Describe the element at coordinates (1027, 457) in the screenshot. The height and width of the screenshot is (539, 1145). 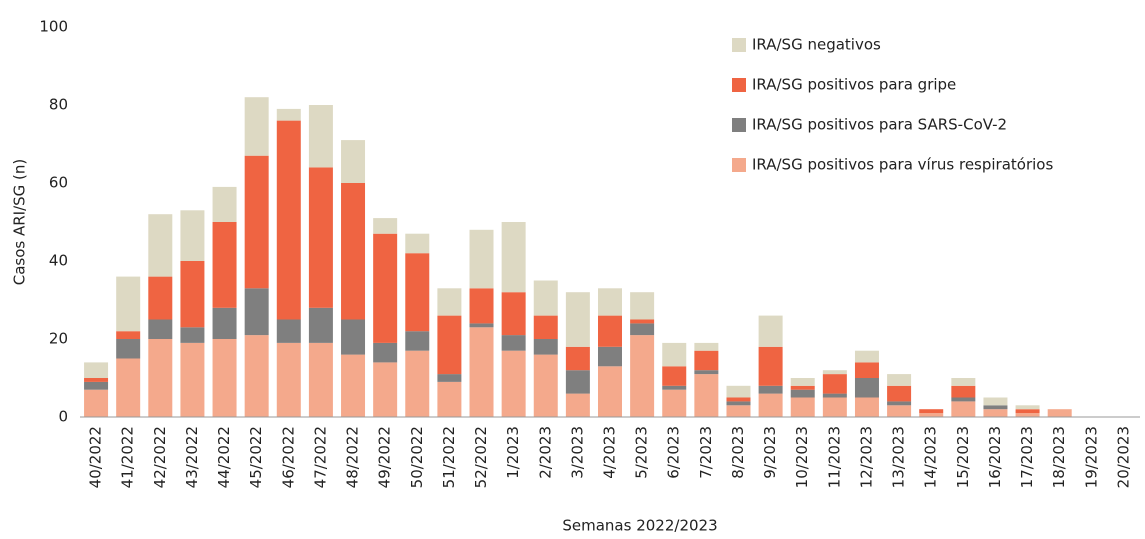
I see `x-tick-label: 17/2023` at that location.